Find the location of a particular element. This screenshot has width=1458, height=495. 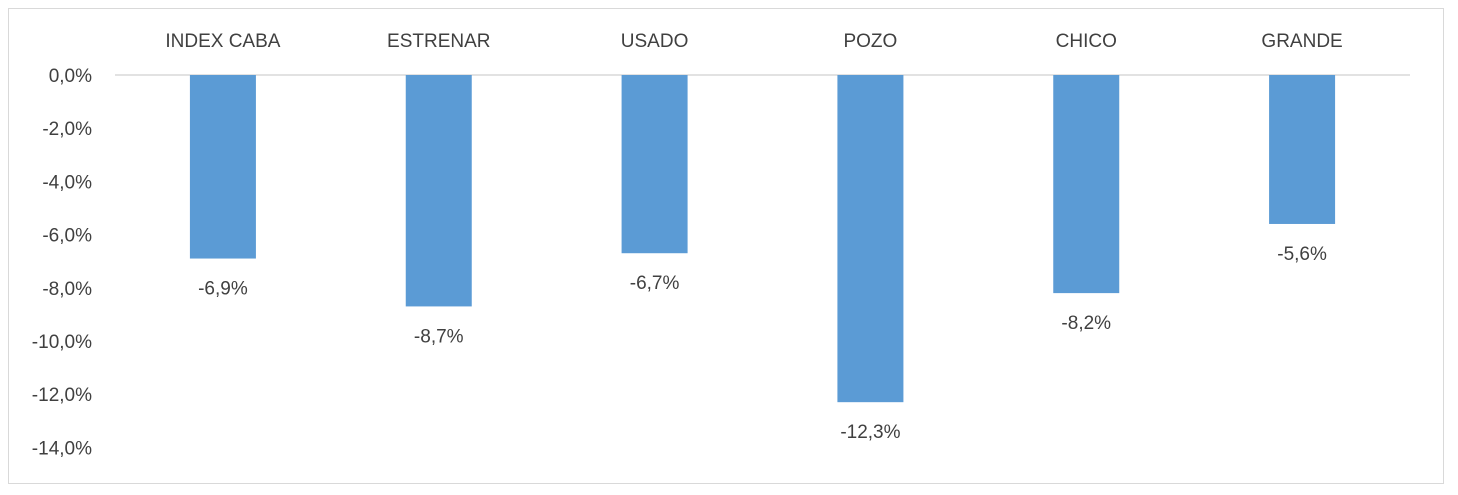

y-tick-label: -6,0% is located at coordinates (67, 236).